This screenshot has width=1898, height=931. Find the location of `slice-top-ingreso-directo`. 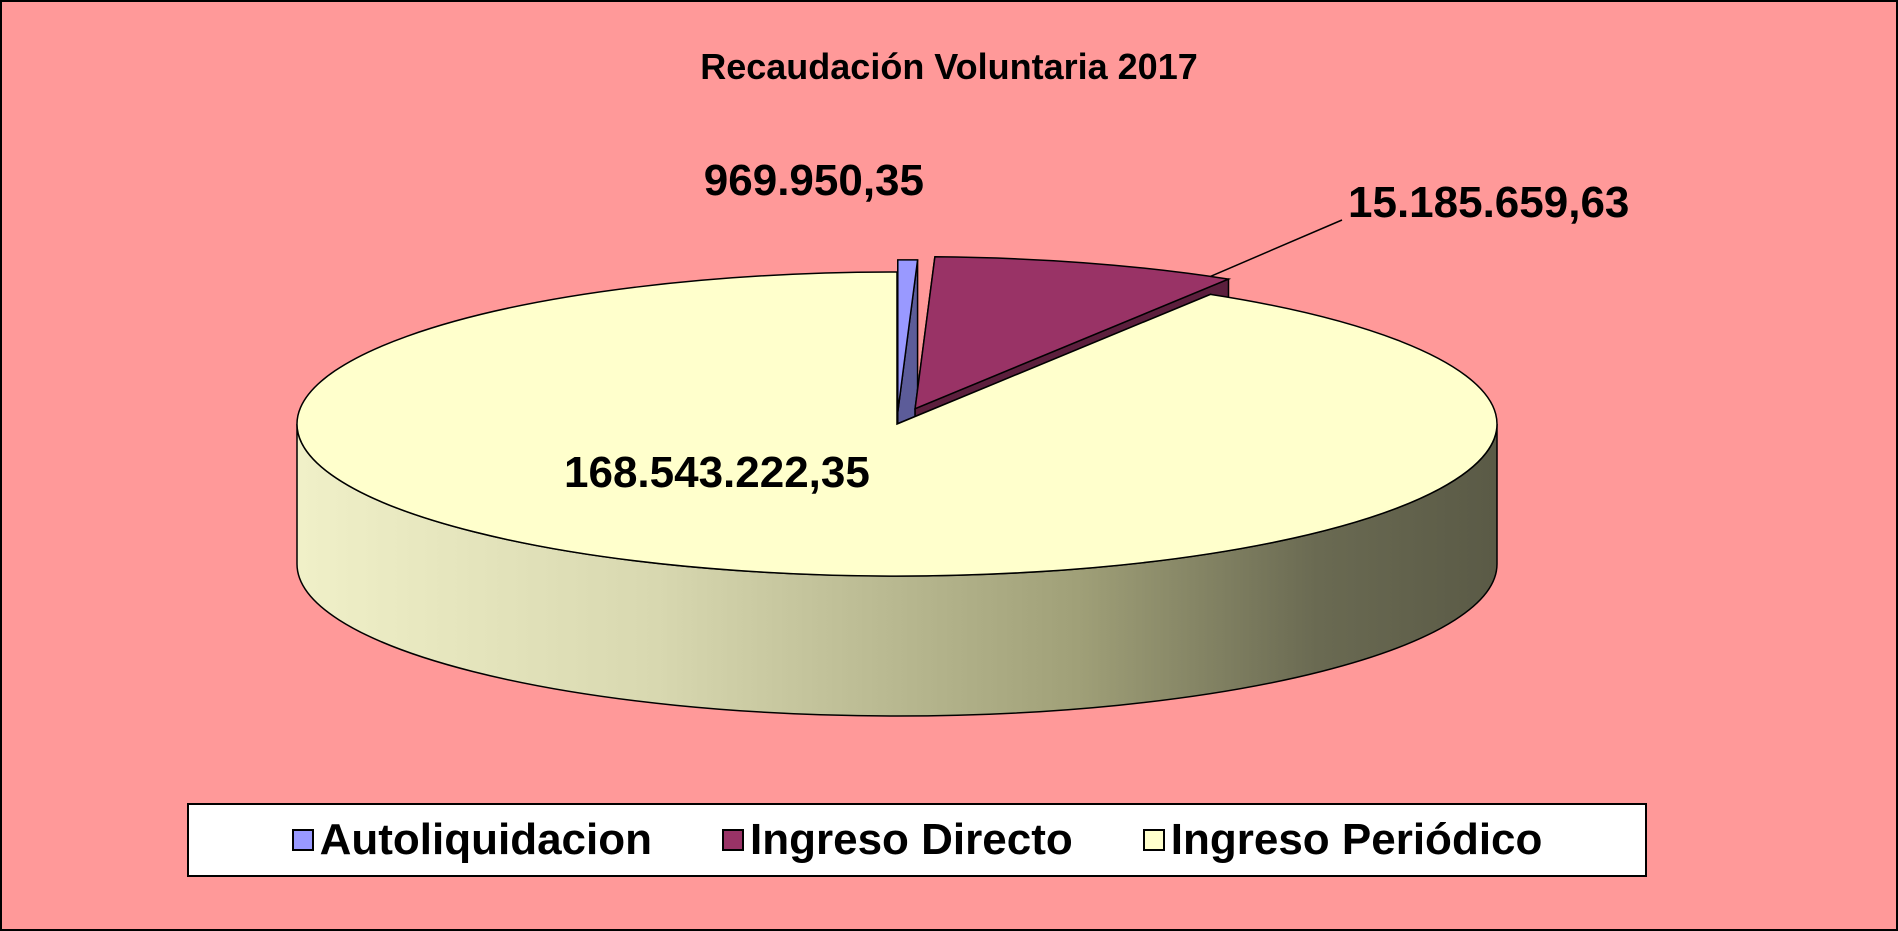

slice-top-ingreso-directo is located at coordinates (1073, 333).